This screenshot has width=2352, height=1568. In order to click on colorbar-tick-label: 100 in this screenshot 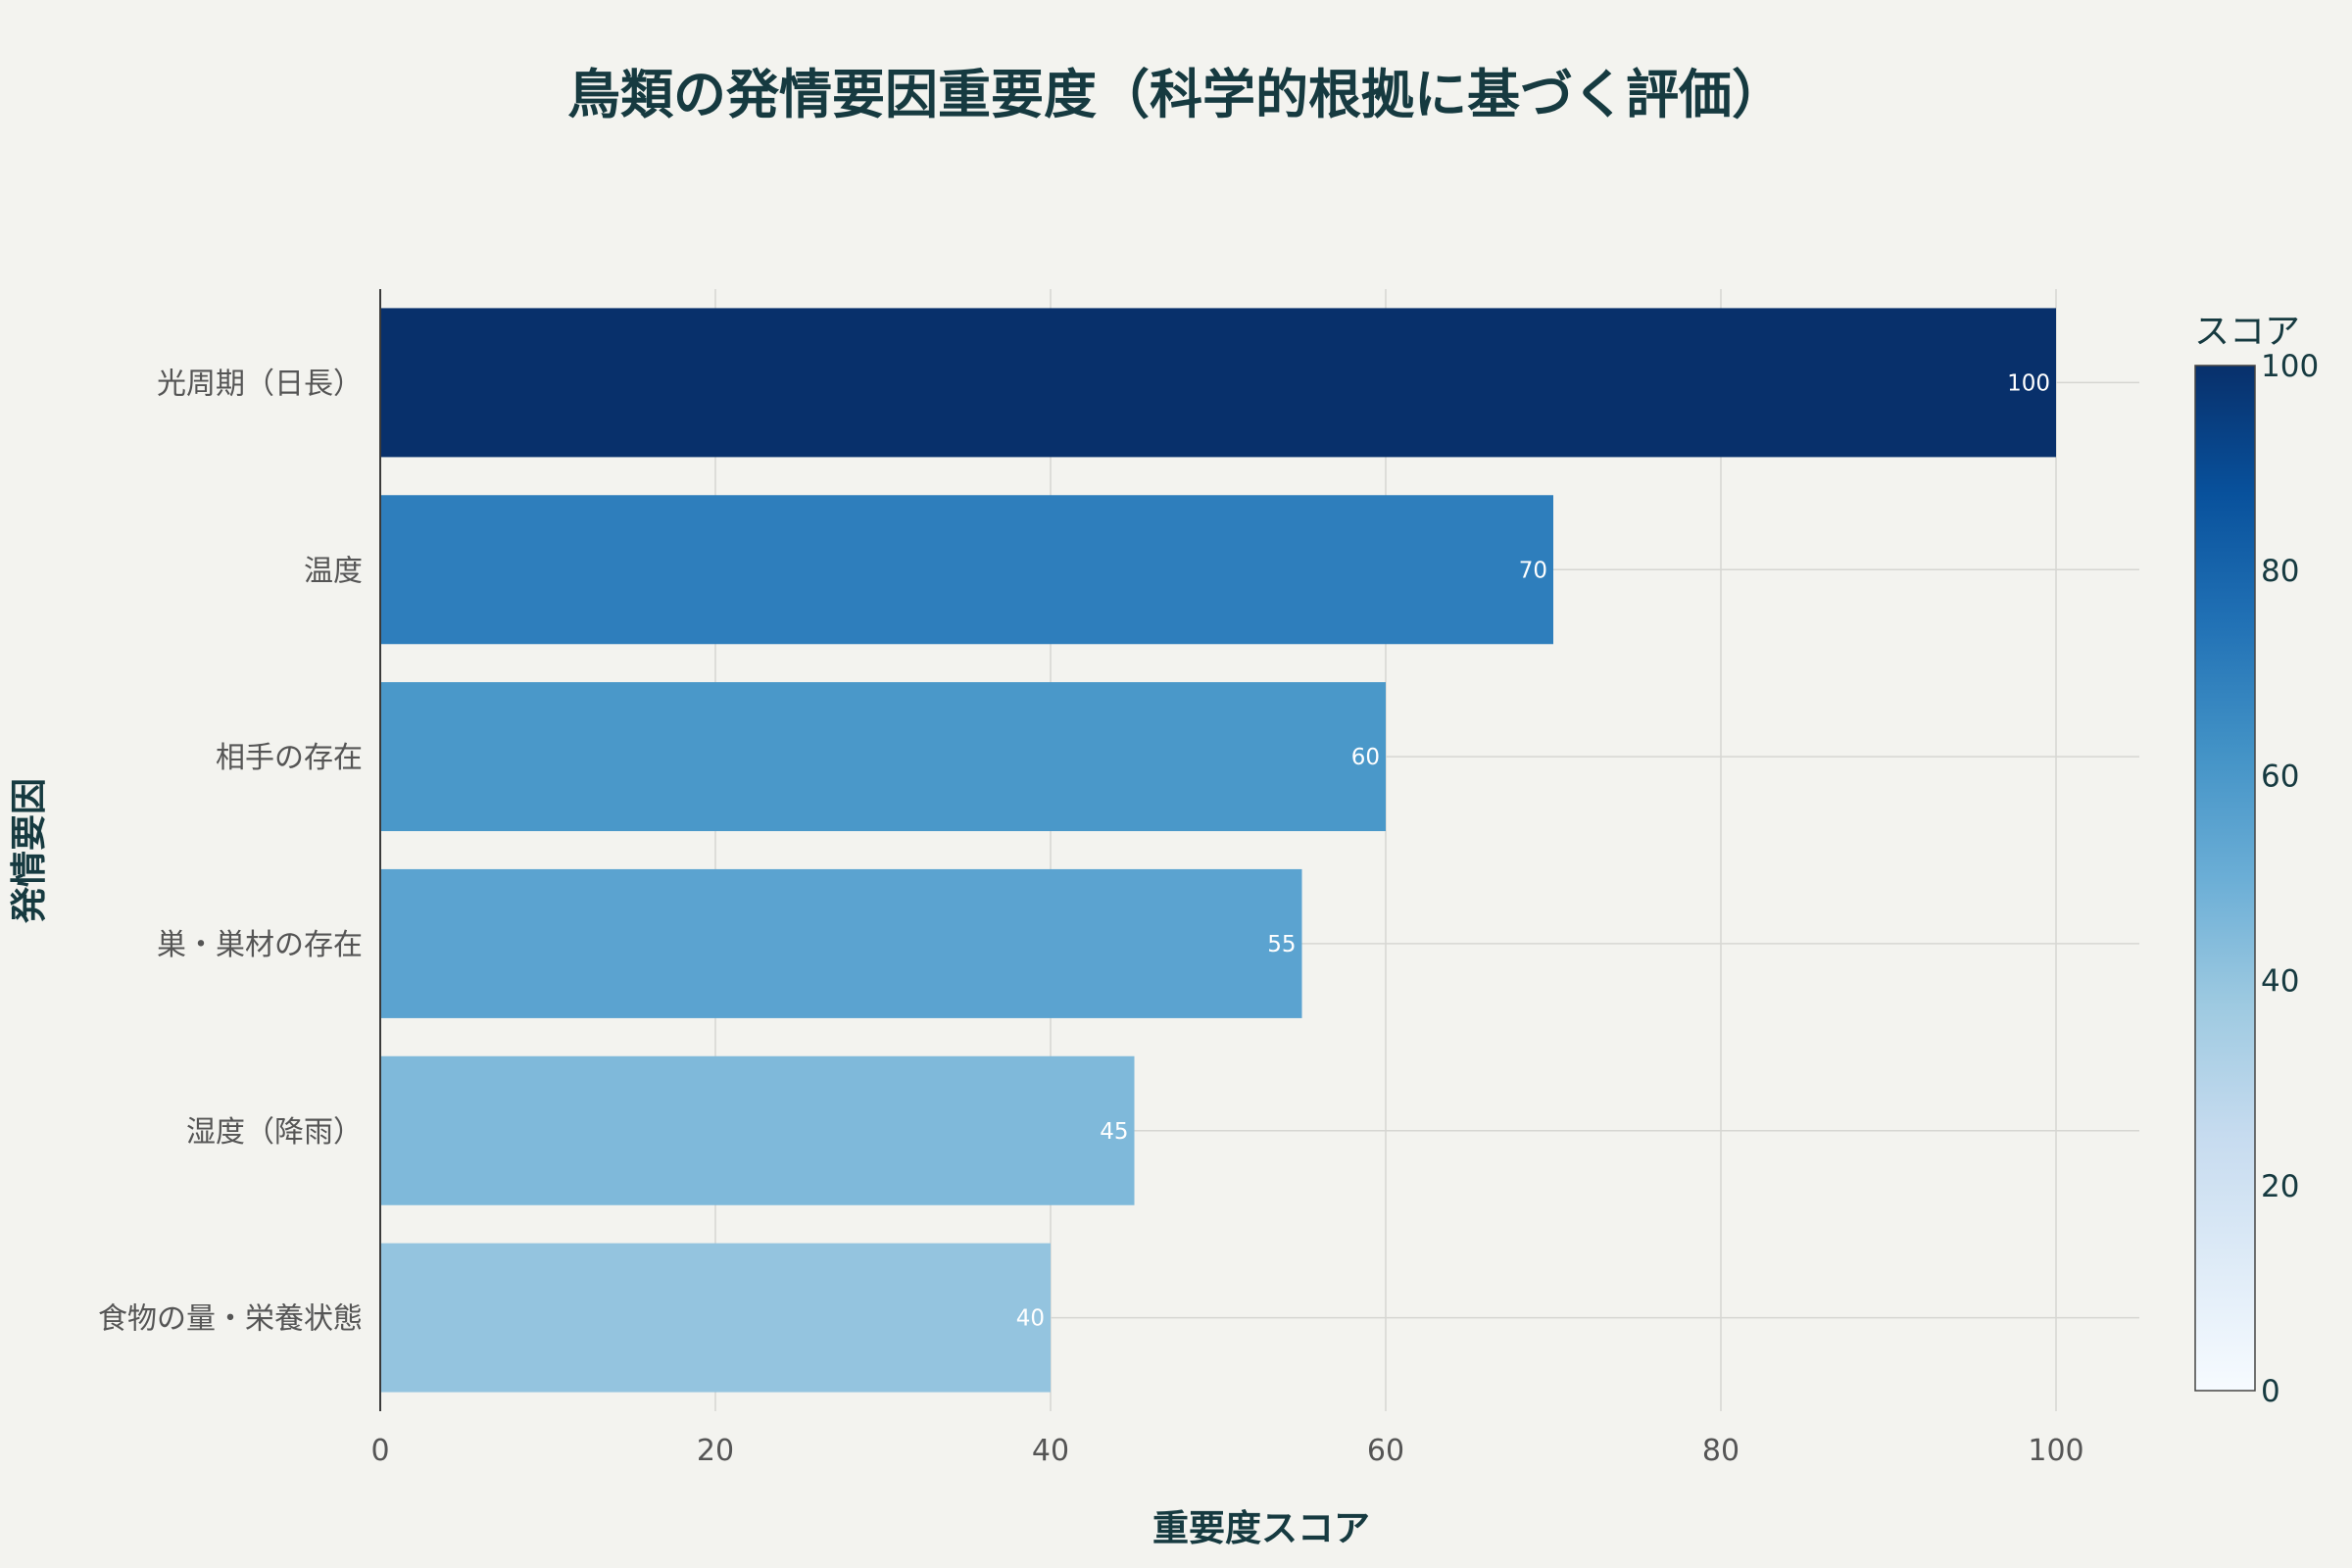, I will do `click(2290, 366)`.